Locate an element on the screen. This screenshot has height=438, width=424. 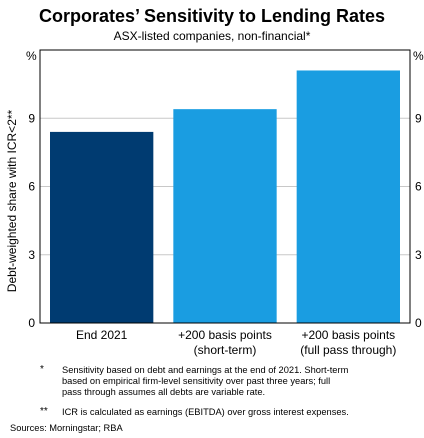
y-tick-label-right: 6 is located at coordinates (418, 187).